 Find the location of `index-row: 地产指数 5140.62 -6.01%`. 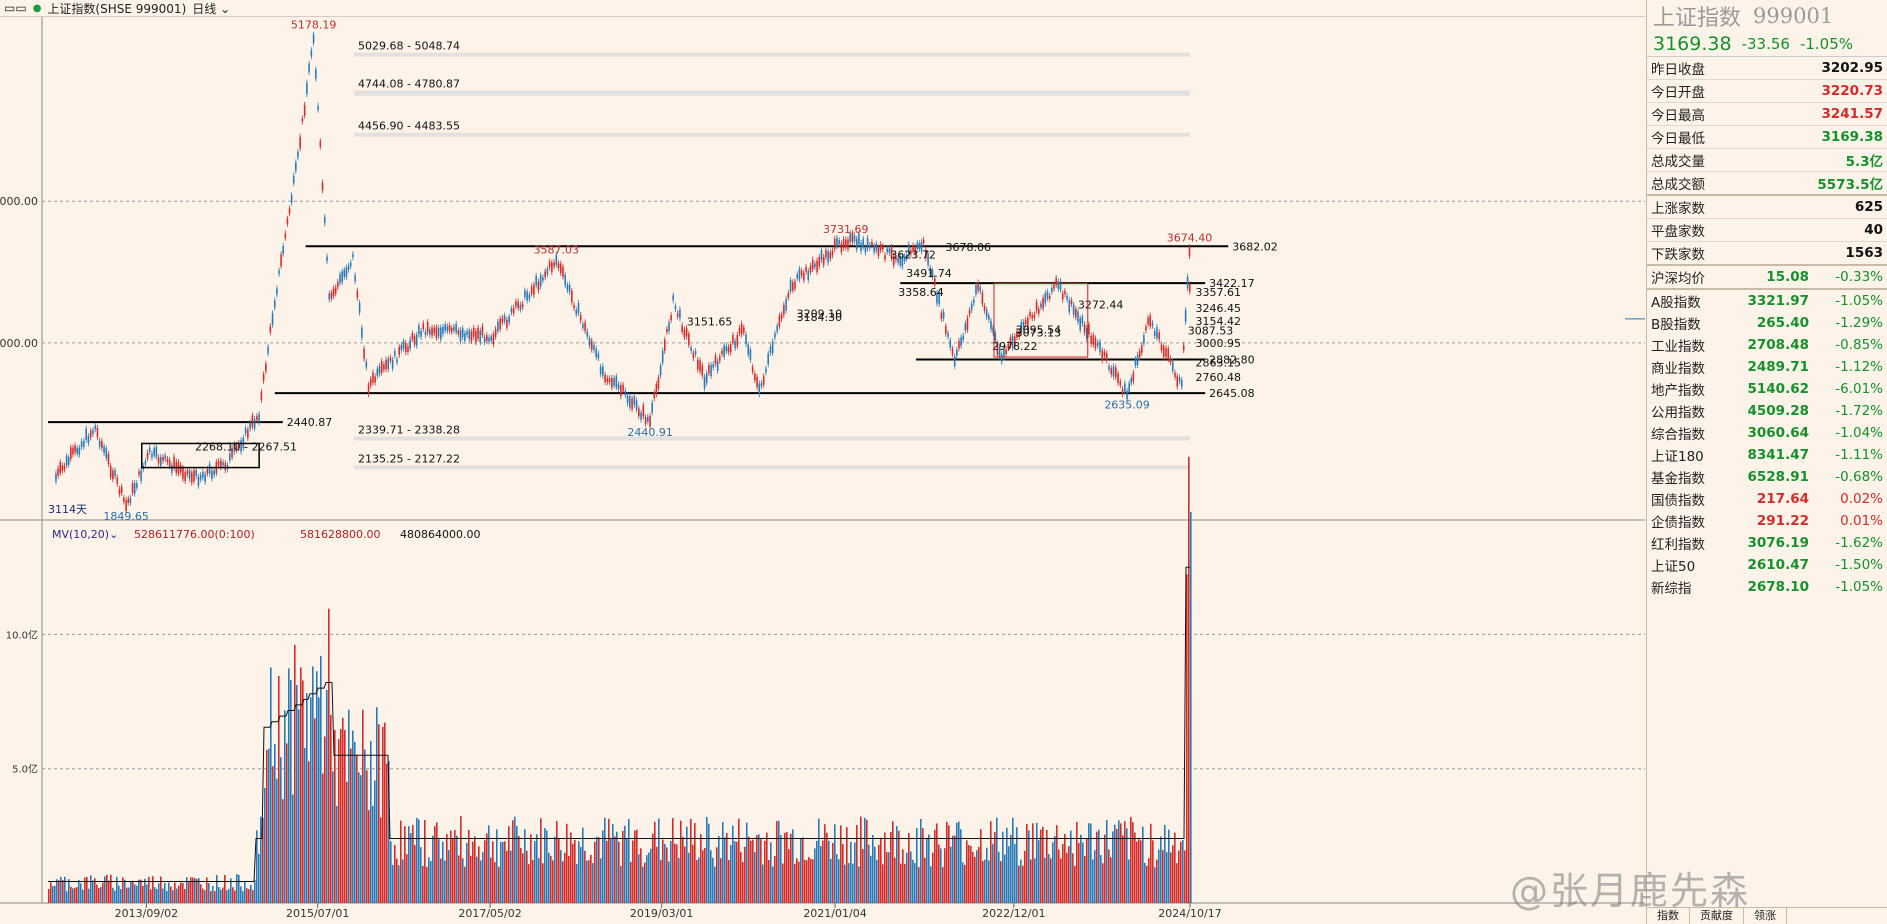

index-row: 地产指数 5140.62 -6.01% is located at coordinates (1767, 389).